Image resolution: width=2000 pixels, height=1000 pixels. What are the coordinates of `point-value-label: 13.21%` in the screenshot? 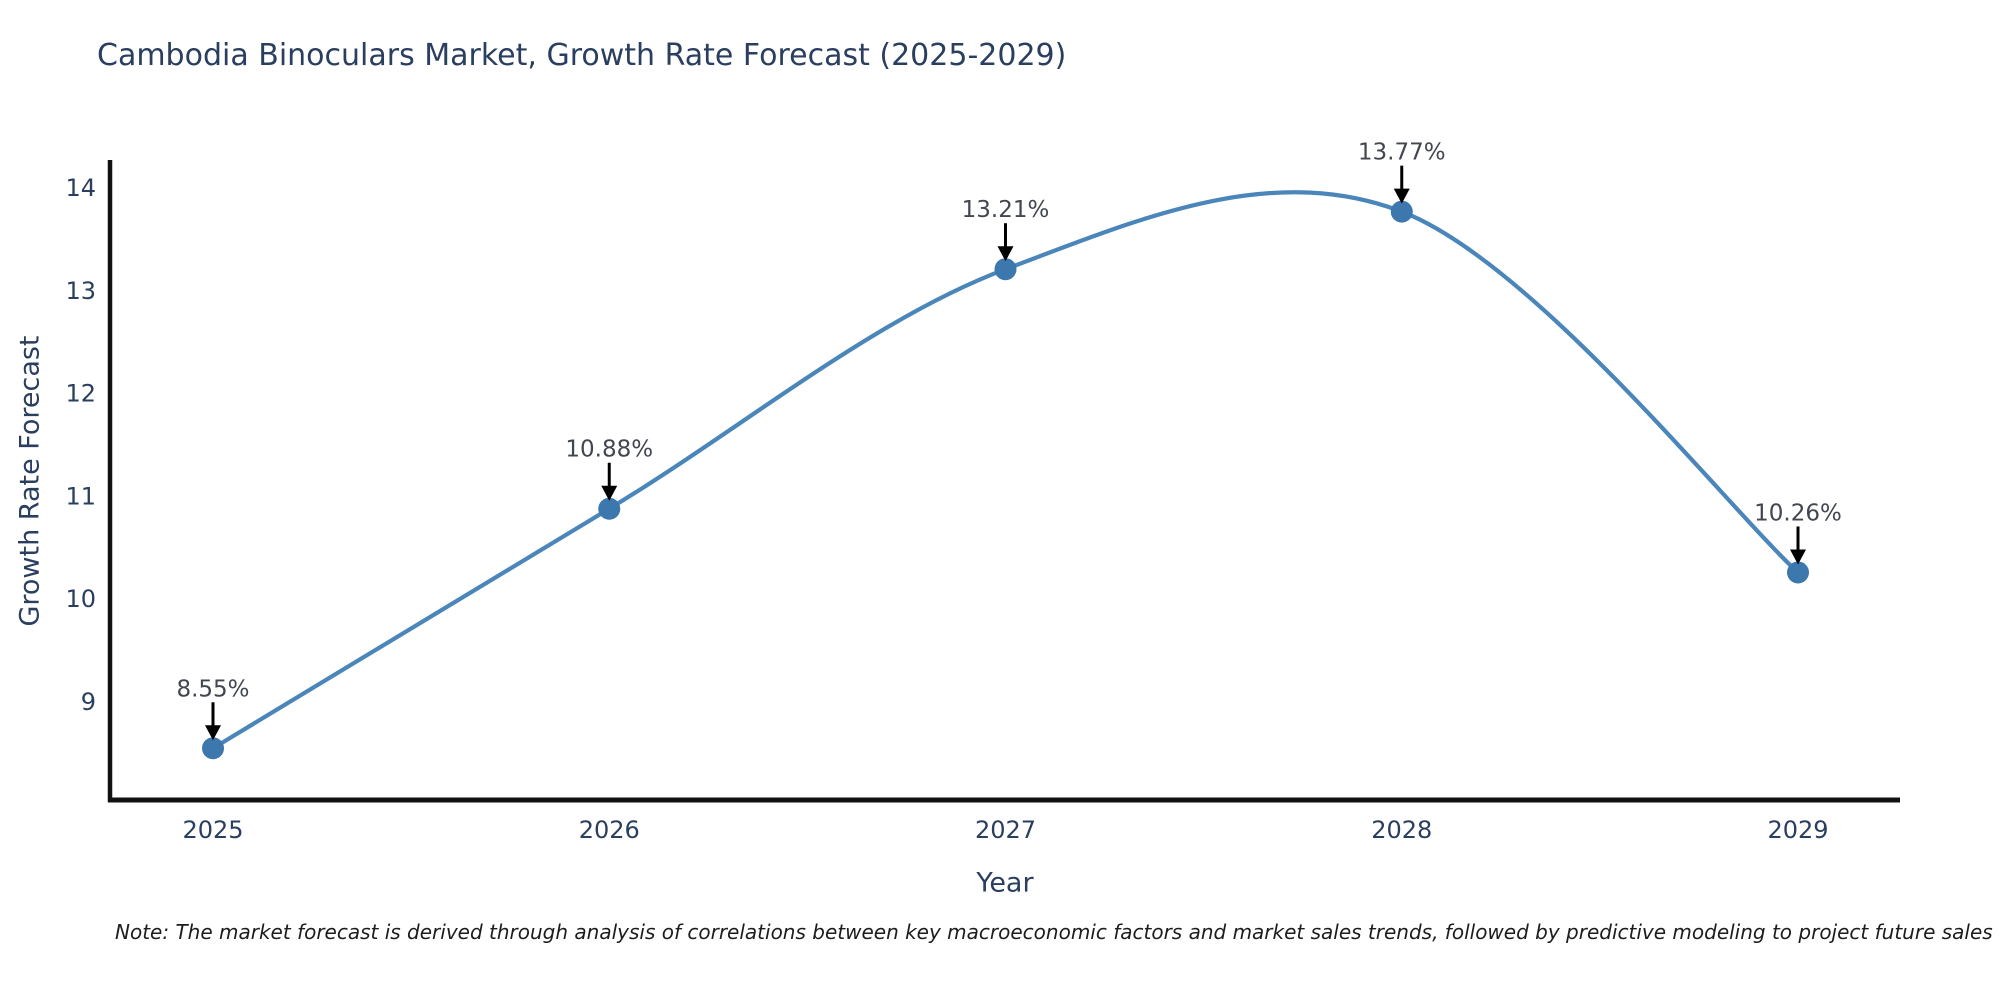 It's located at (1006, 210).